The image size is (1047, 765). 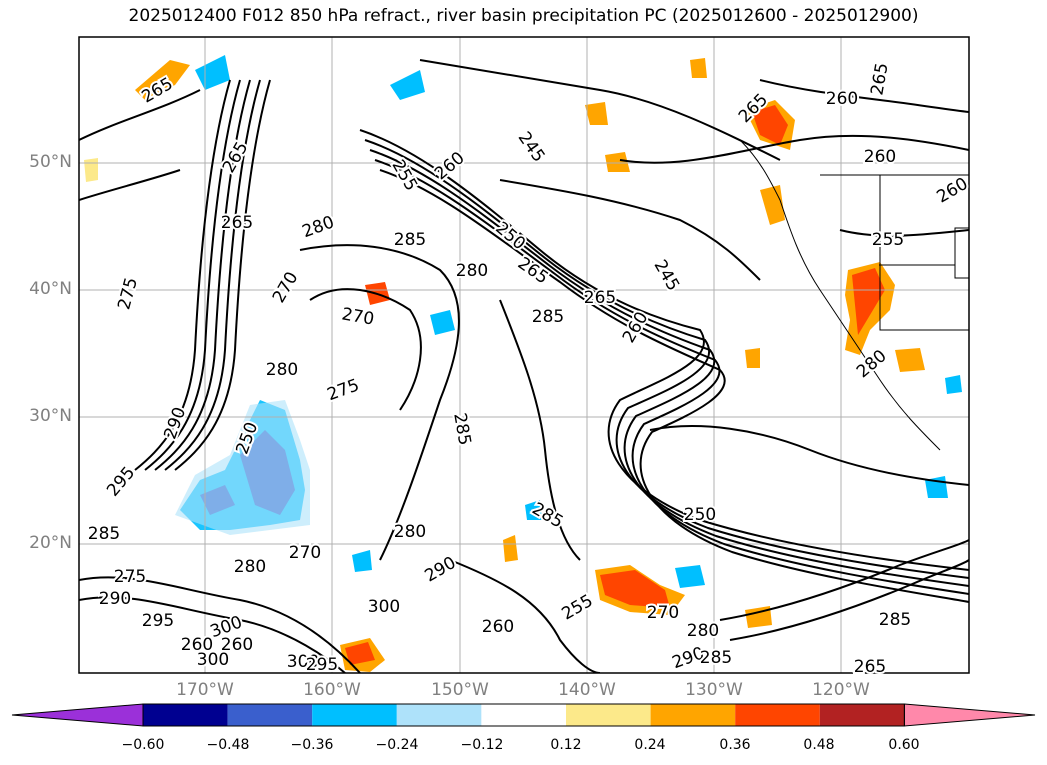 I want to click on colorbar-tick: −0.12, so click(x=482, y=745).